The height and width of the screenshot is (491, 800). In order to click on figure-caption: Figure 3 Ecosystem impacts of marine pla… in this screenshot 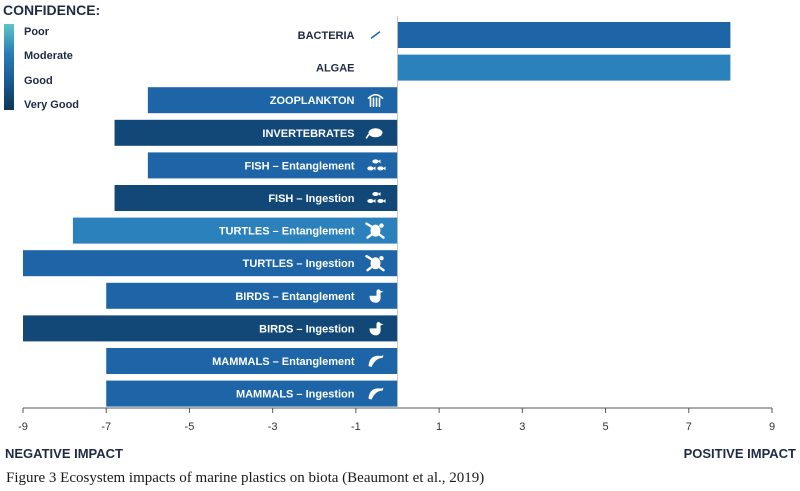, I will do `click(245, 478)`.